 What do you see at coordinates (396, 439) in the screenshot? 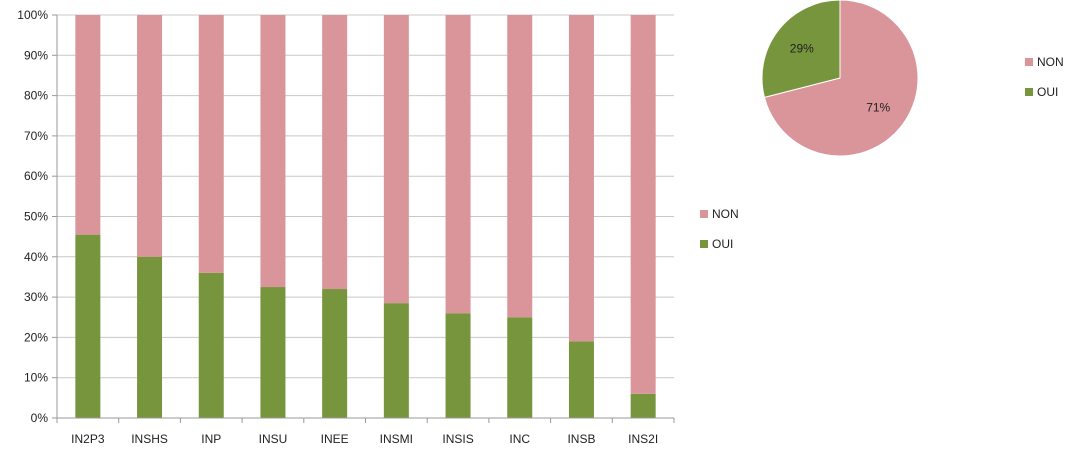
I see `x-tick-label: INSMI` at bounding box center [396, 439].